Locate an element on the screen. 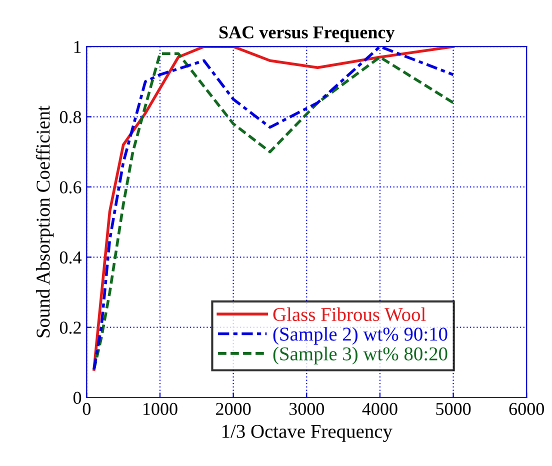 The width and height of the screenshot is (552, 466). x-axis-title: 1/3 Octave Frequency is located at coordinates (307, 433).